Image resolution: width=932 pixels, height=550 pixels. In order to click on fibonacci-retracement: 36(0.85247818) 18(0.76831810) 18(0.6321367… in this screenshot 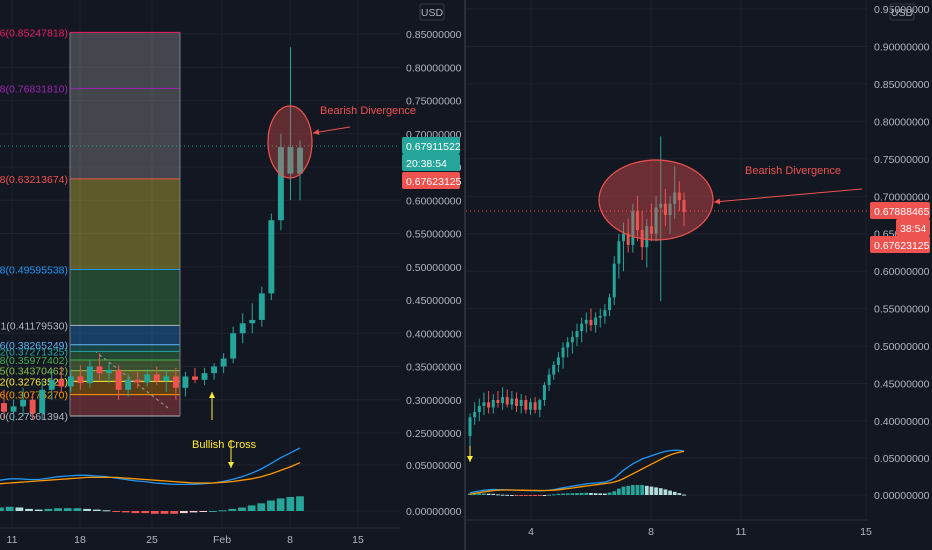, I will do `click(90, 225)`.